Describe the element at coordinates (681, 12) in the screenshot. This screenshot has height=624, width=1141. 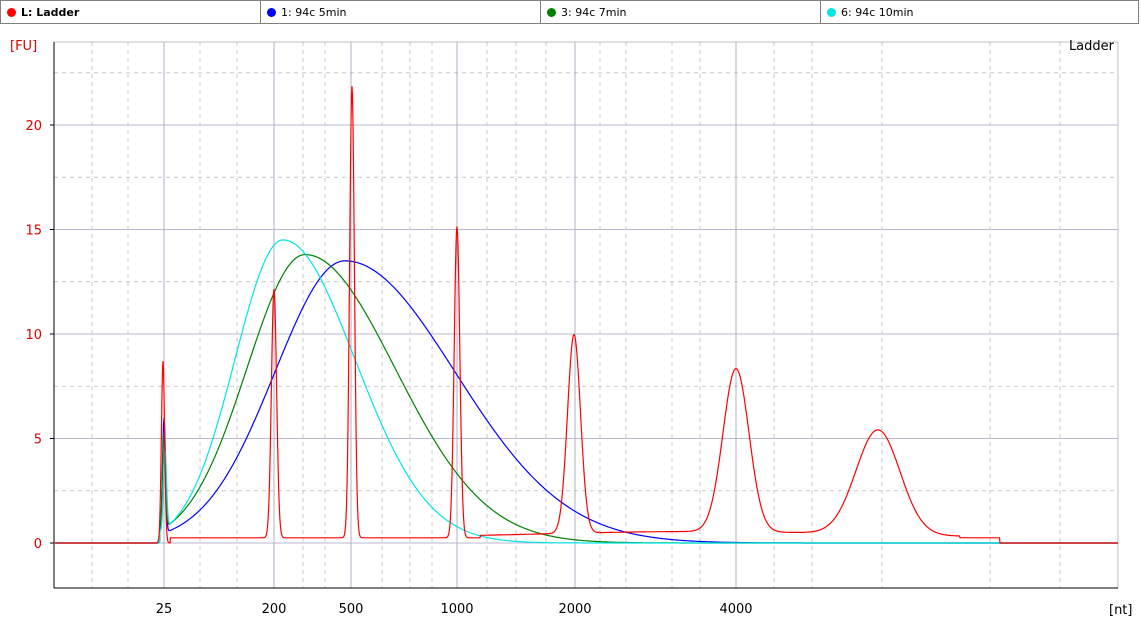
I see `legend-item-sample-3: 3: 94c 7min` at that location.